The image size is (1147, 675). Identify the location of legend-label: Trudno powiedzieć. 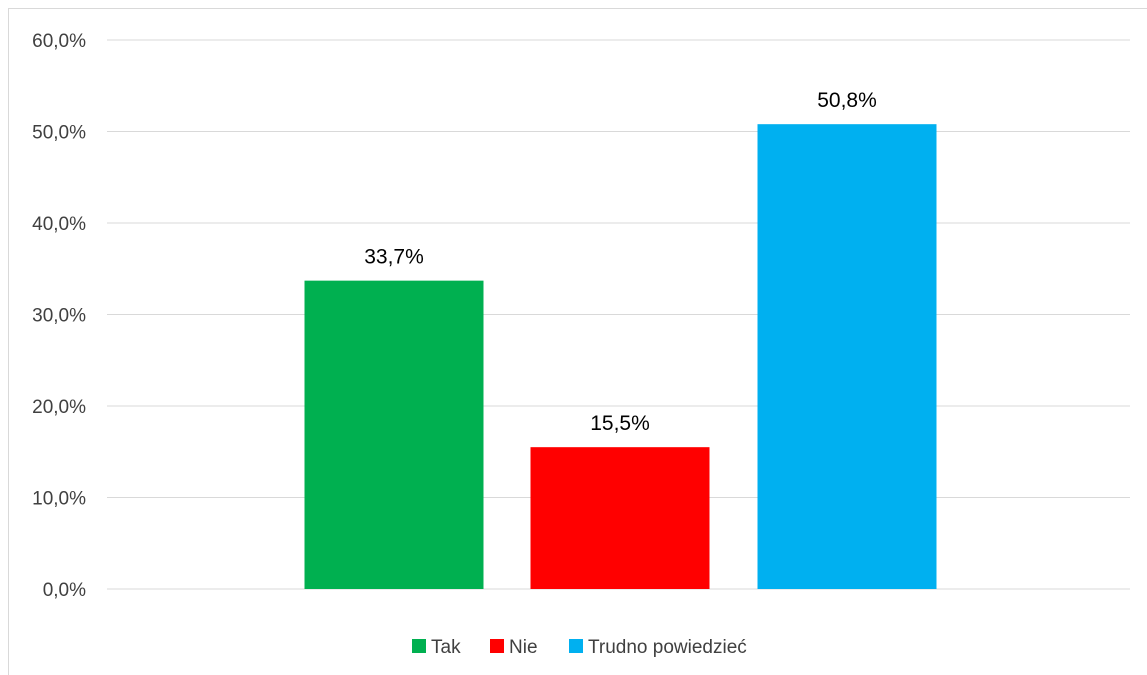
(667, 647).